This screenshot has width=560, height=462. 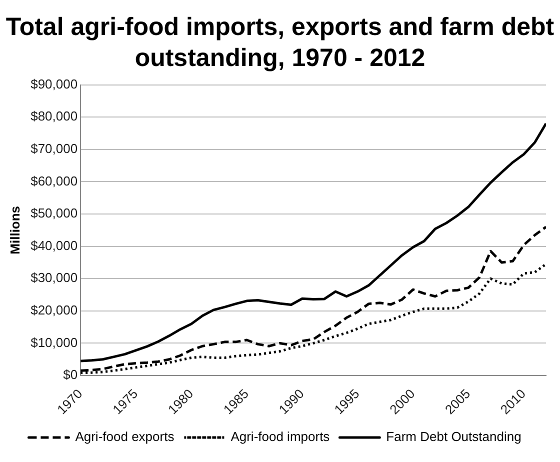 I want to click on y-tick-label: $60,000, so click(x=54, y=180).